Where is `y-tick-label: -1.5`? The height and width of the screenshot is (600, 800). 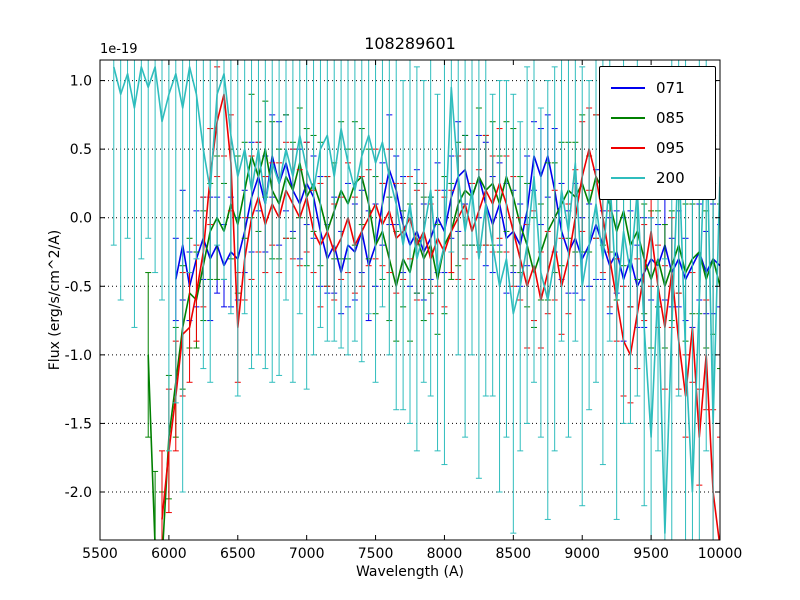 y-tick-label: -1.5 is located at coordinates (78, 424).